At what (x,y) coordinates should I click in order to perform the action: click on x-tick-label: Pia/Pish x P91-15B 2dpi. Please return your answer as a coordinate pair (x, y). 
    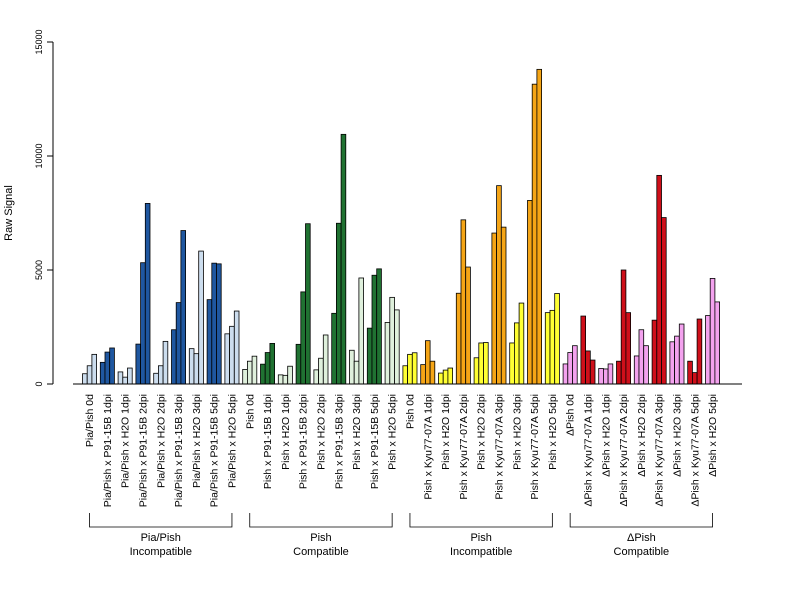
    Looking at the image, I should click on (143, 450).